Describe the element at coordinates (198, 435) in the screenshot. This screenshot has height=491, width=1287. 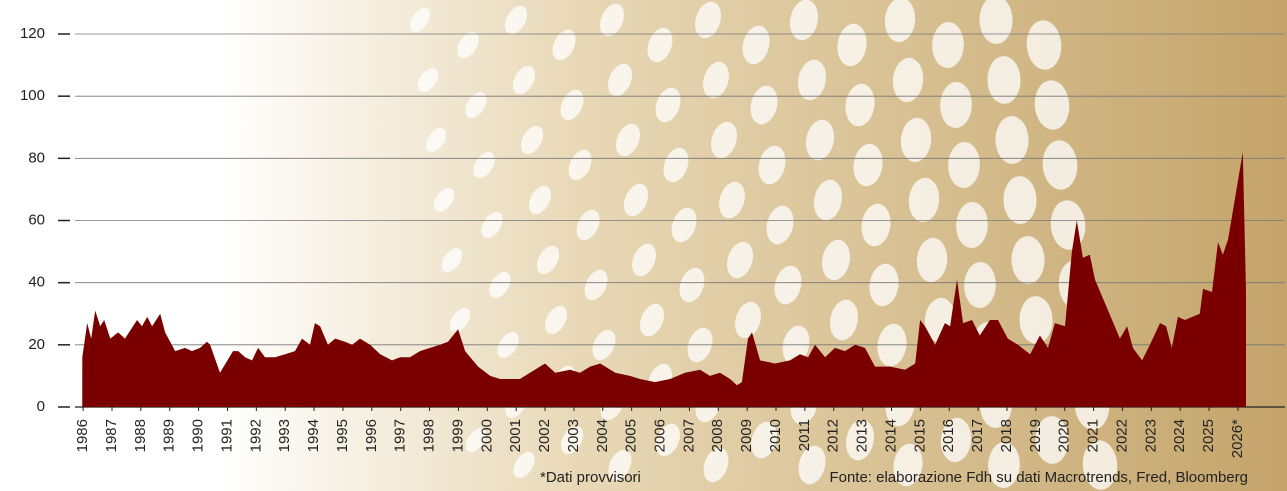
I see `x-tick-label: 1990` at that location.